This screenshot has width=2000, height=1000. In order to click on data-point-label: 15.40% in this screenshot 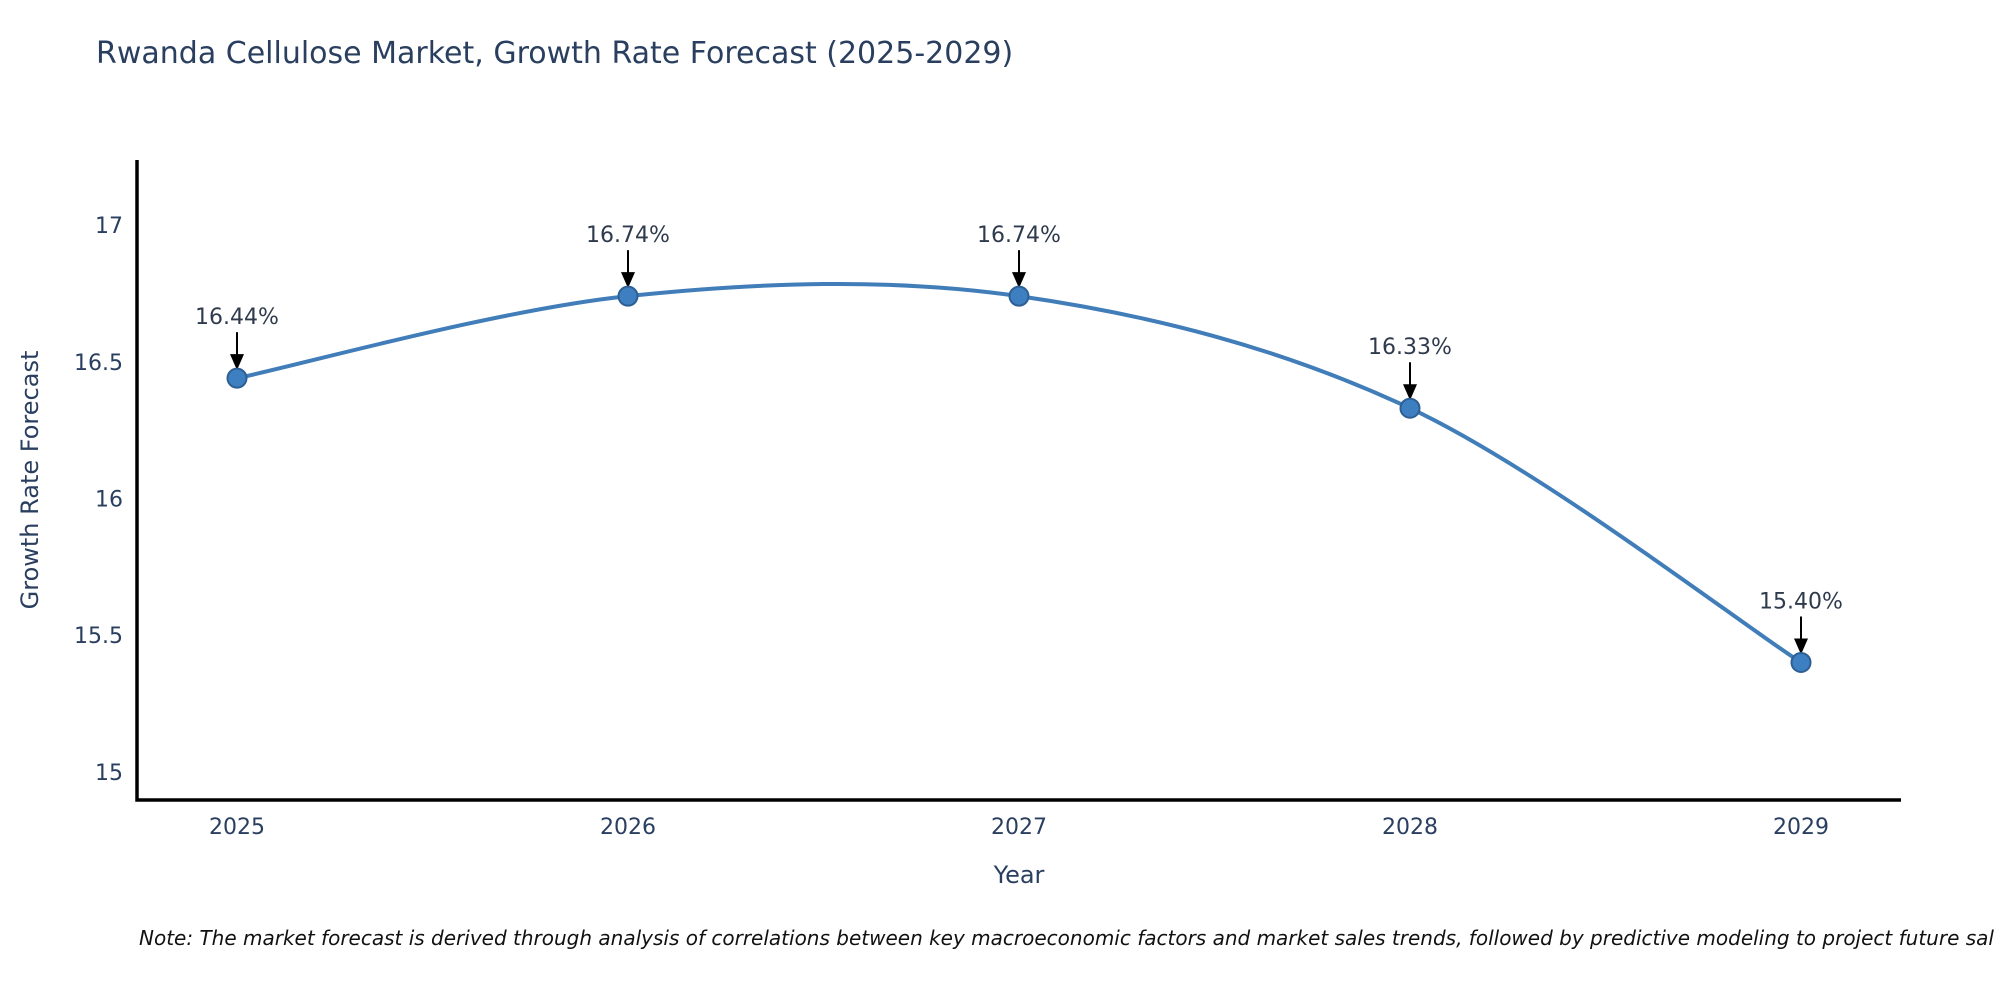, I will do `click(1801, 601)`.